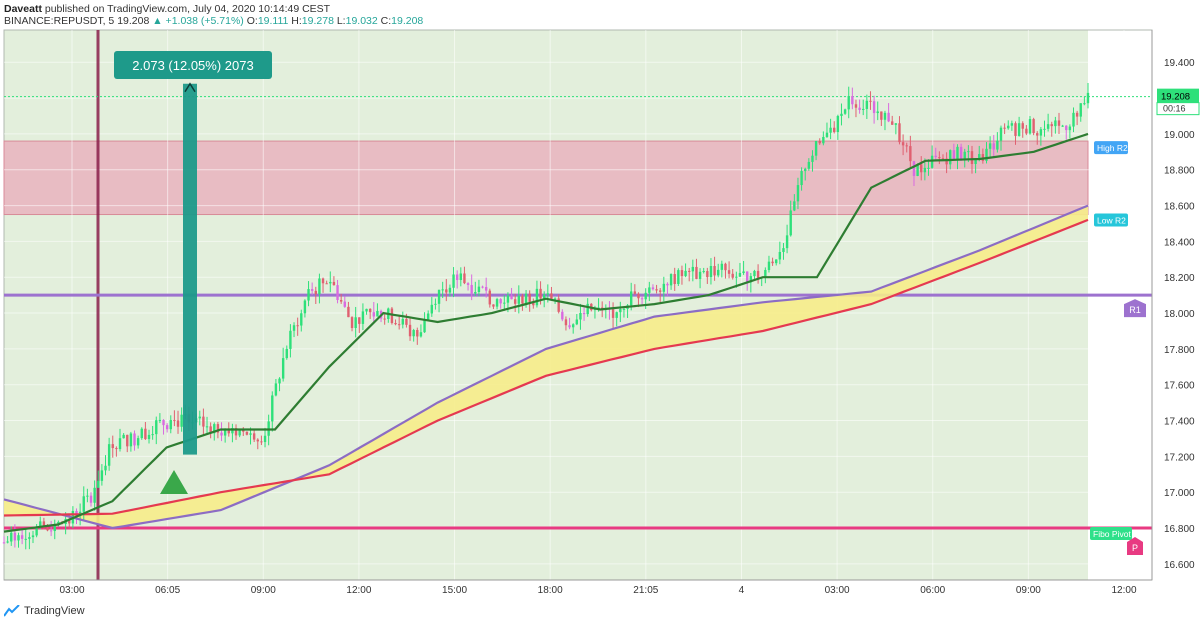  I want to click on high-value: 19.278, so click(317, 21).